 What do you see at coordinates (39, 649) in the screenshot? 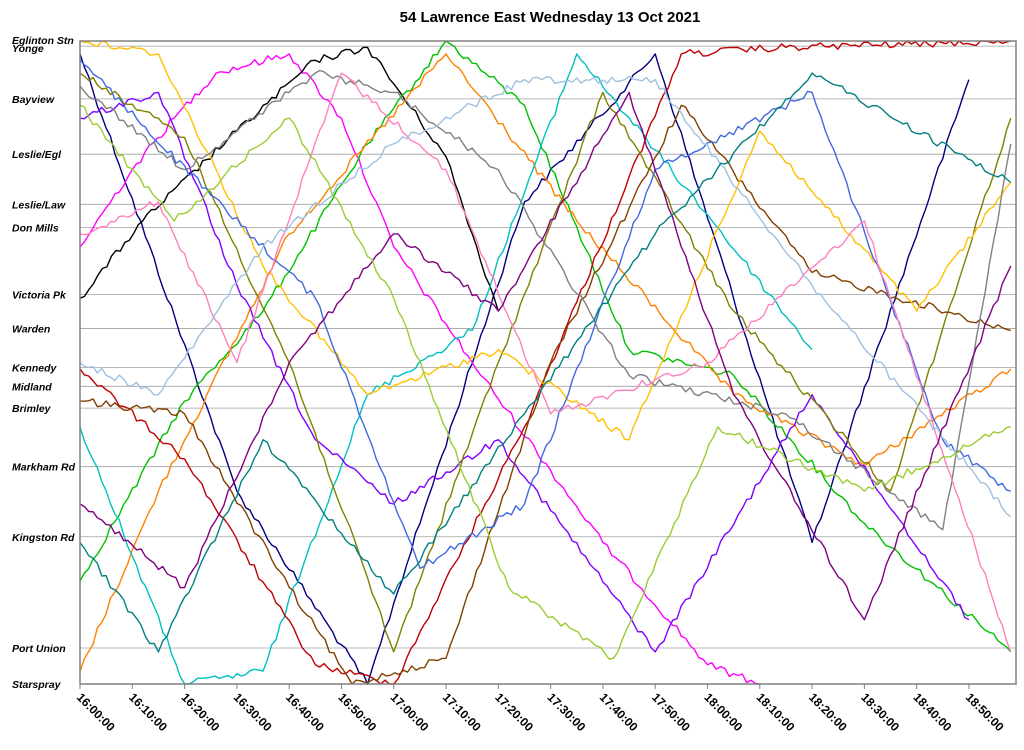
I see `stop-label: Port Union` at bounding box center [39, 649].